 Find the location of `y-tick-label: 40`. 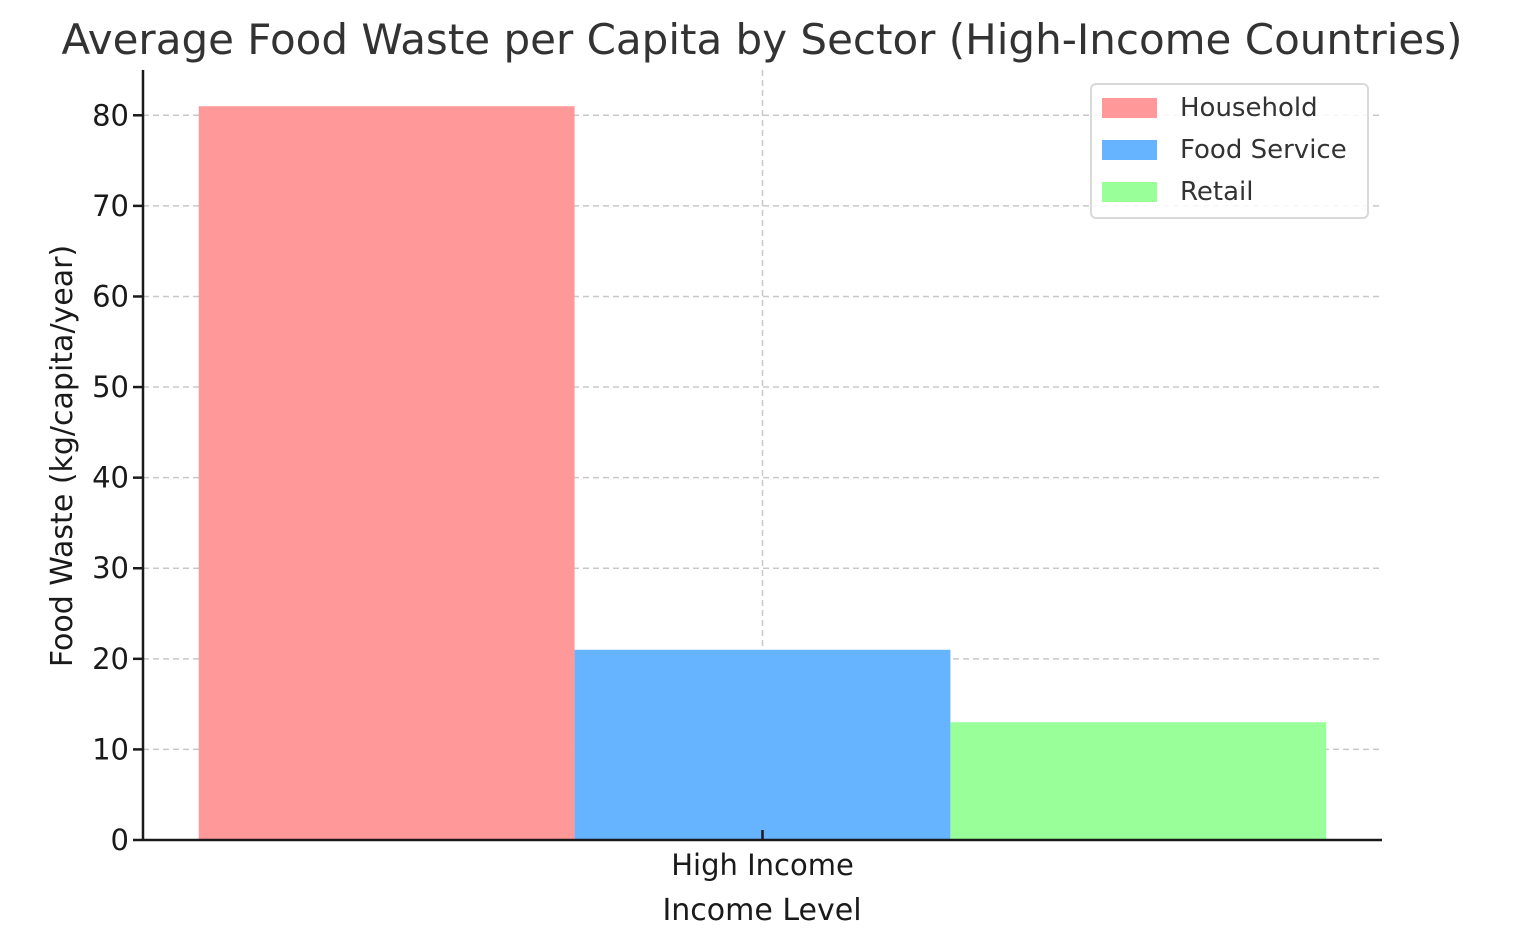

y-tick-label: 40 is located at coordinates (110, 478).